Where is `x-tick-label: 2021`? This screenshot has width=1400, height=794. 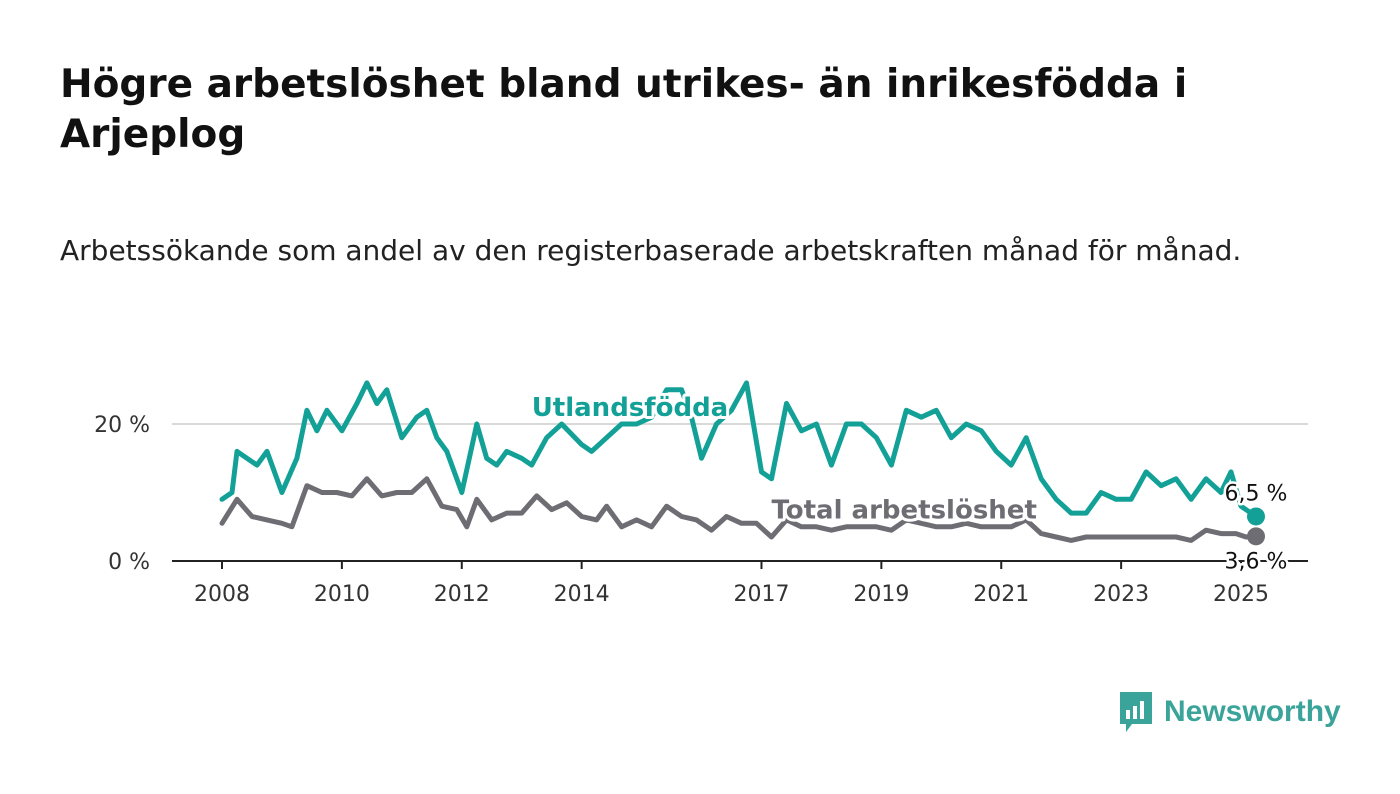 x-tick-label: 2021 is located at coordinates (1001, 594).